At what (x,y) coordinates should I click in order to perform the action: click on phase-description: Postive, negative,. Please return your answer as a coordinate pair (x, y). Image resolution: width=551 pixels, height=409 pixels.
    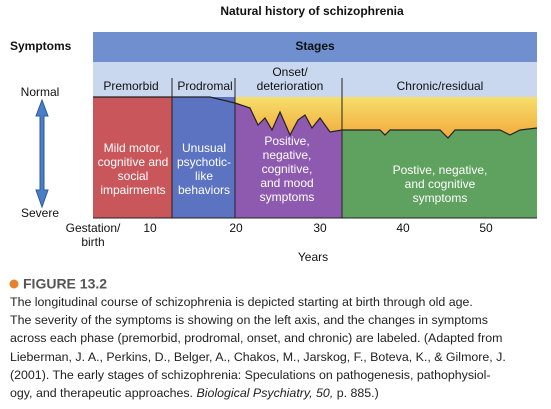
    Looking at the image, I should click on (440, 170).